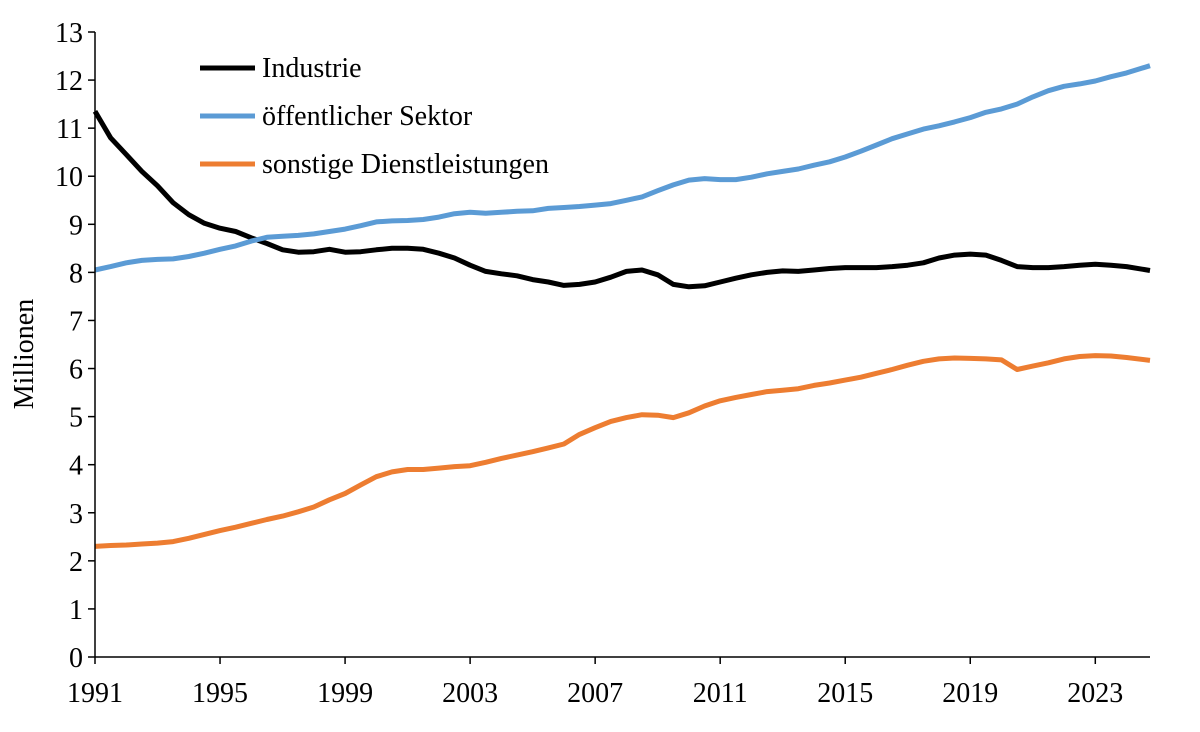  What do you see at coordinates (95, 693) in the screenshot?
I see `x-tick-label: 1991` at bounding box center [95, 693].